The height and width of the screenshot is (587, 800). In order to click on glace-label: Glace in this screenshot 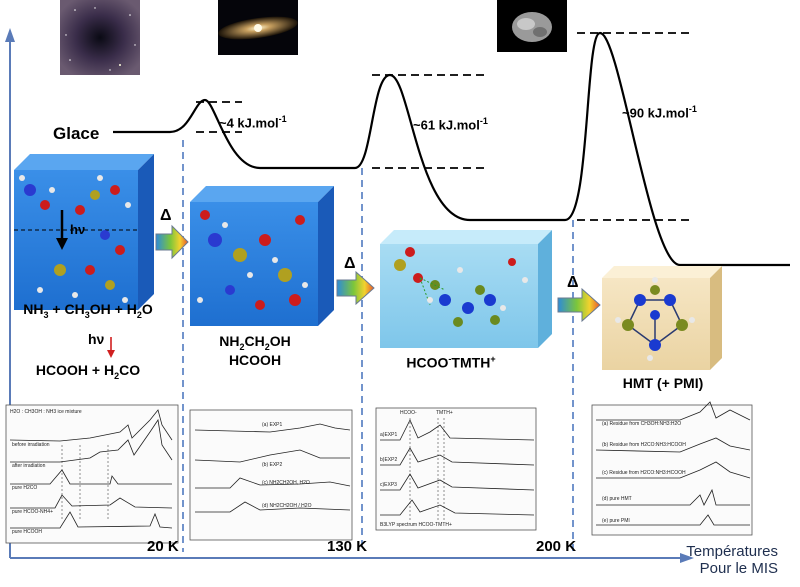, I will do `click(76, 133)`.